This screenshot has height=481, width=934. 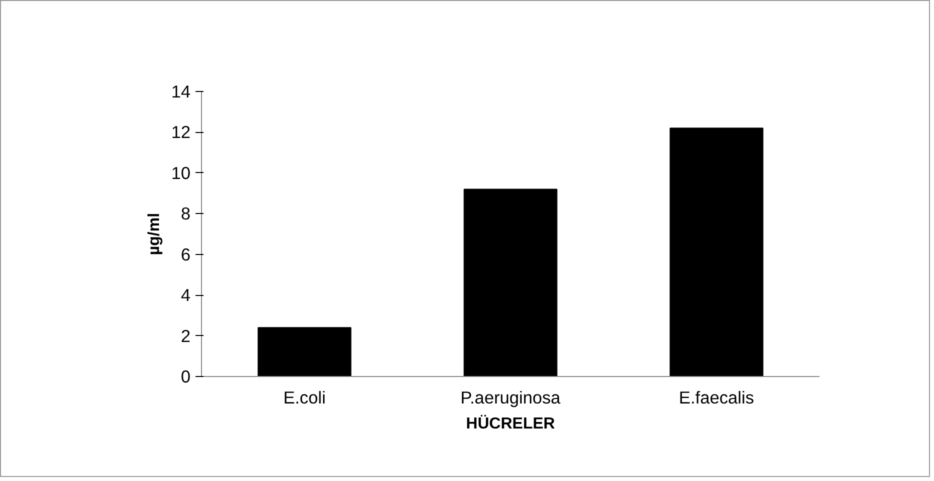 I want to click on x-tick-label: E.coli, so click(x=304, y=398).